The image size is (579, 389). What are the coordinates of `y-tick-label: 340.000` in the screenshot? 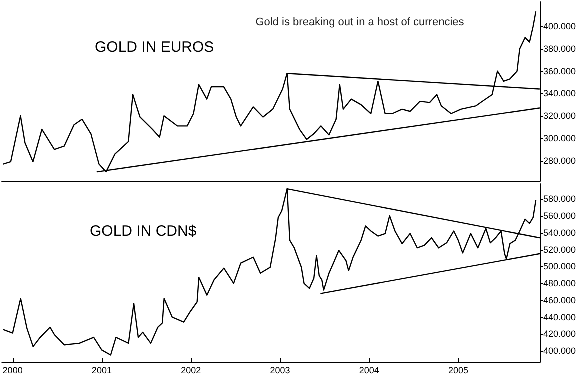 It's located at (559, 93).